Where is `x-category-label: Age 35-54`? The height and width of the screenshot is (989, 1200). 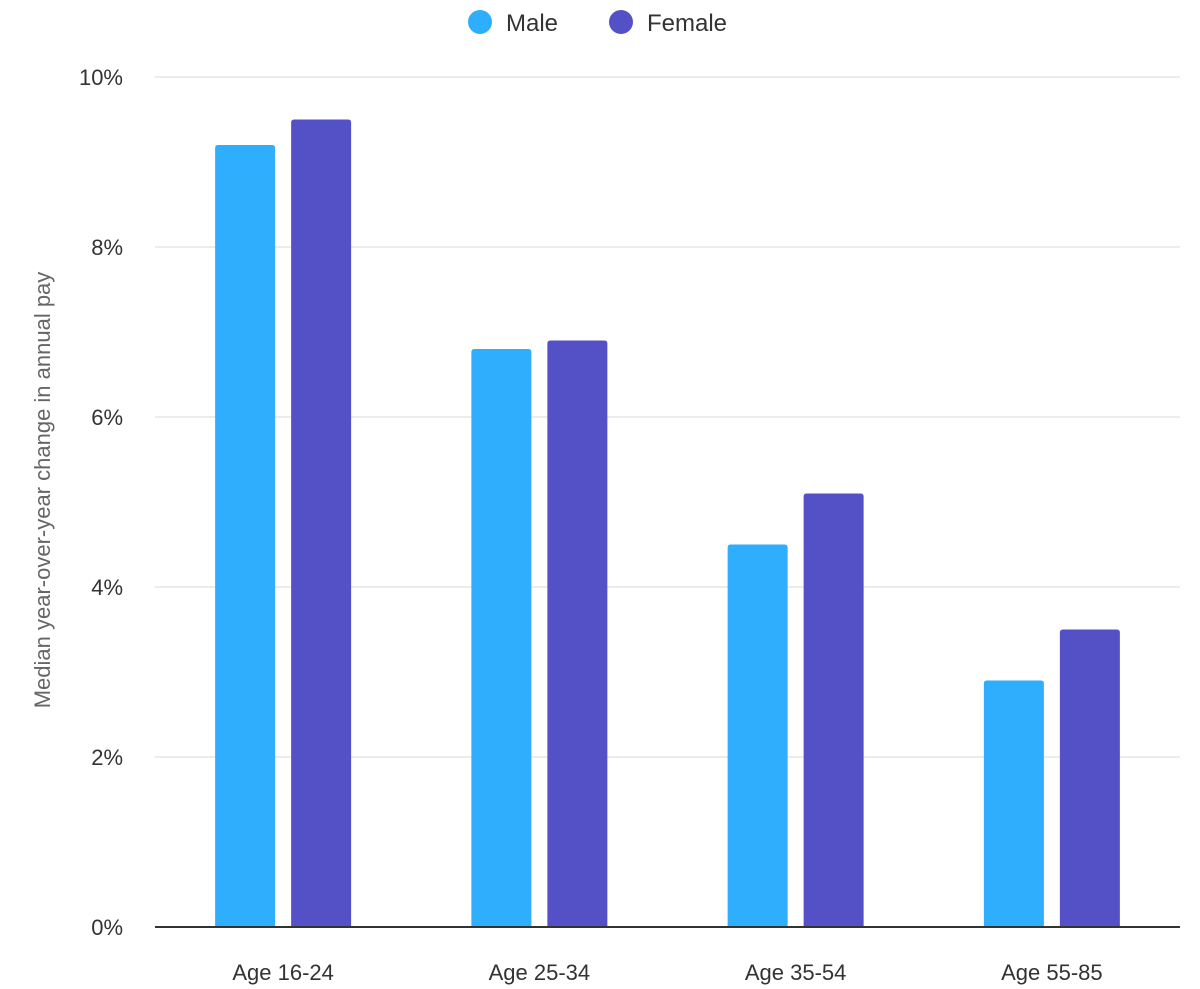 x-category-label: Age 35-54 is located at coordinates (796, 972).